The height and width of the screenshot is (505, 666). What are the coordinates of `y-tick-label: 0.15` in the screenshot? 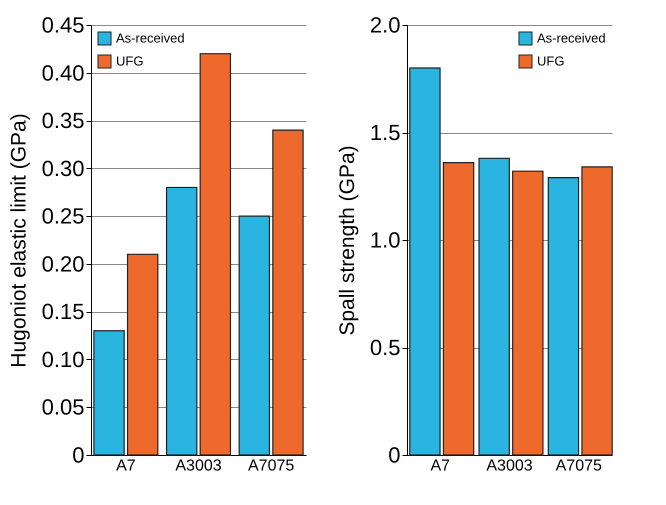 It's located at (63, 311).